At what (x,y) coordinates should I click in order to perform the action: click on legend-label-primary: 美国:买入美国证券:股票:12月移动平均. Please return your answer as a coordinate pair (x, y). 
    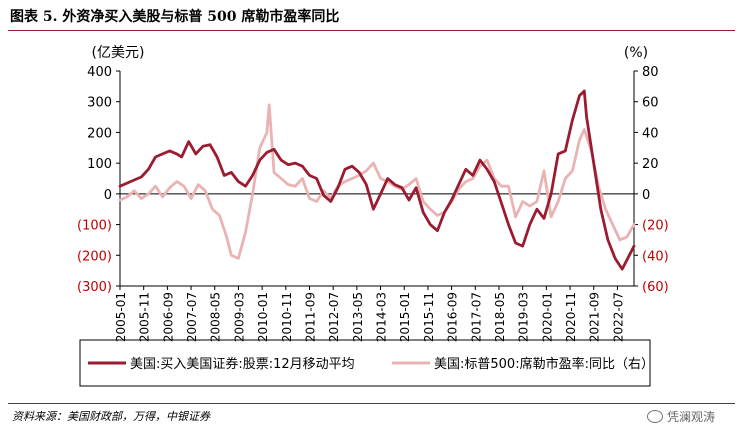
    Looking at the image, I should click on (242, 364).